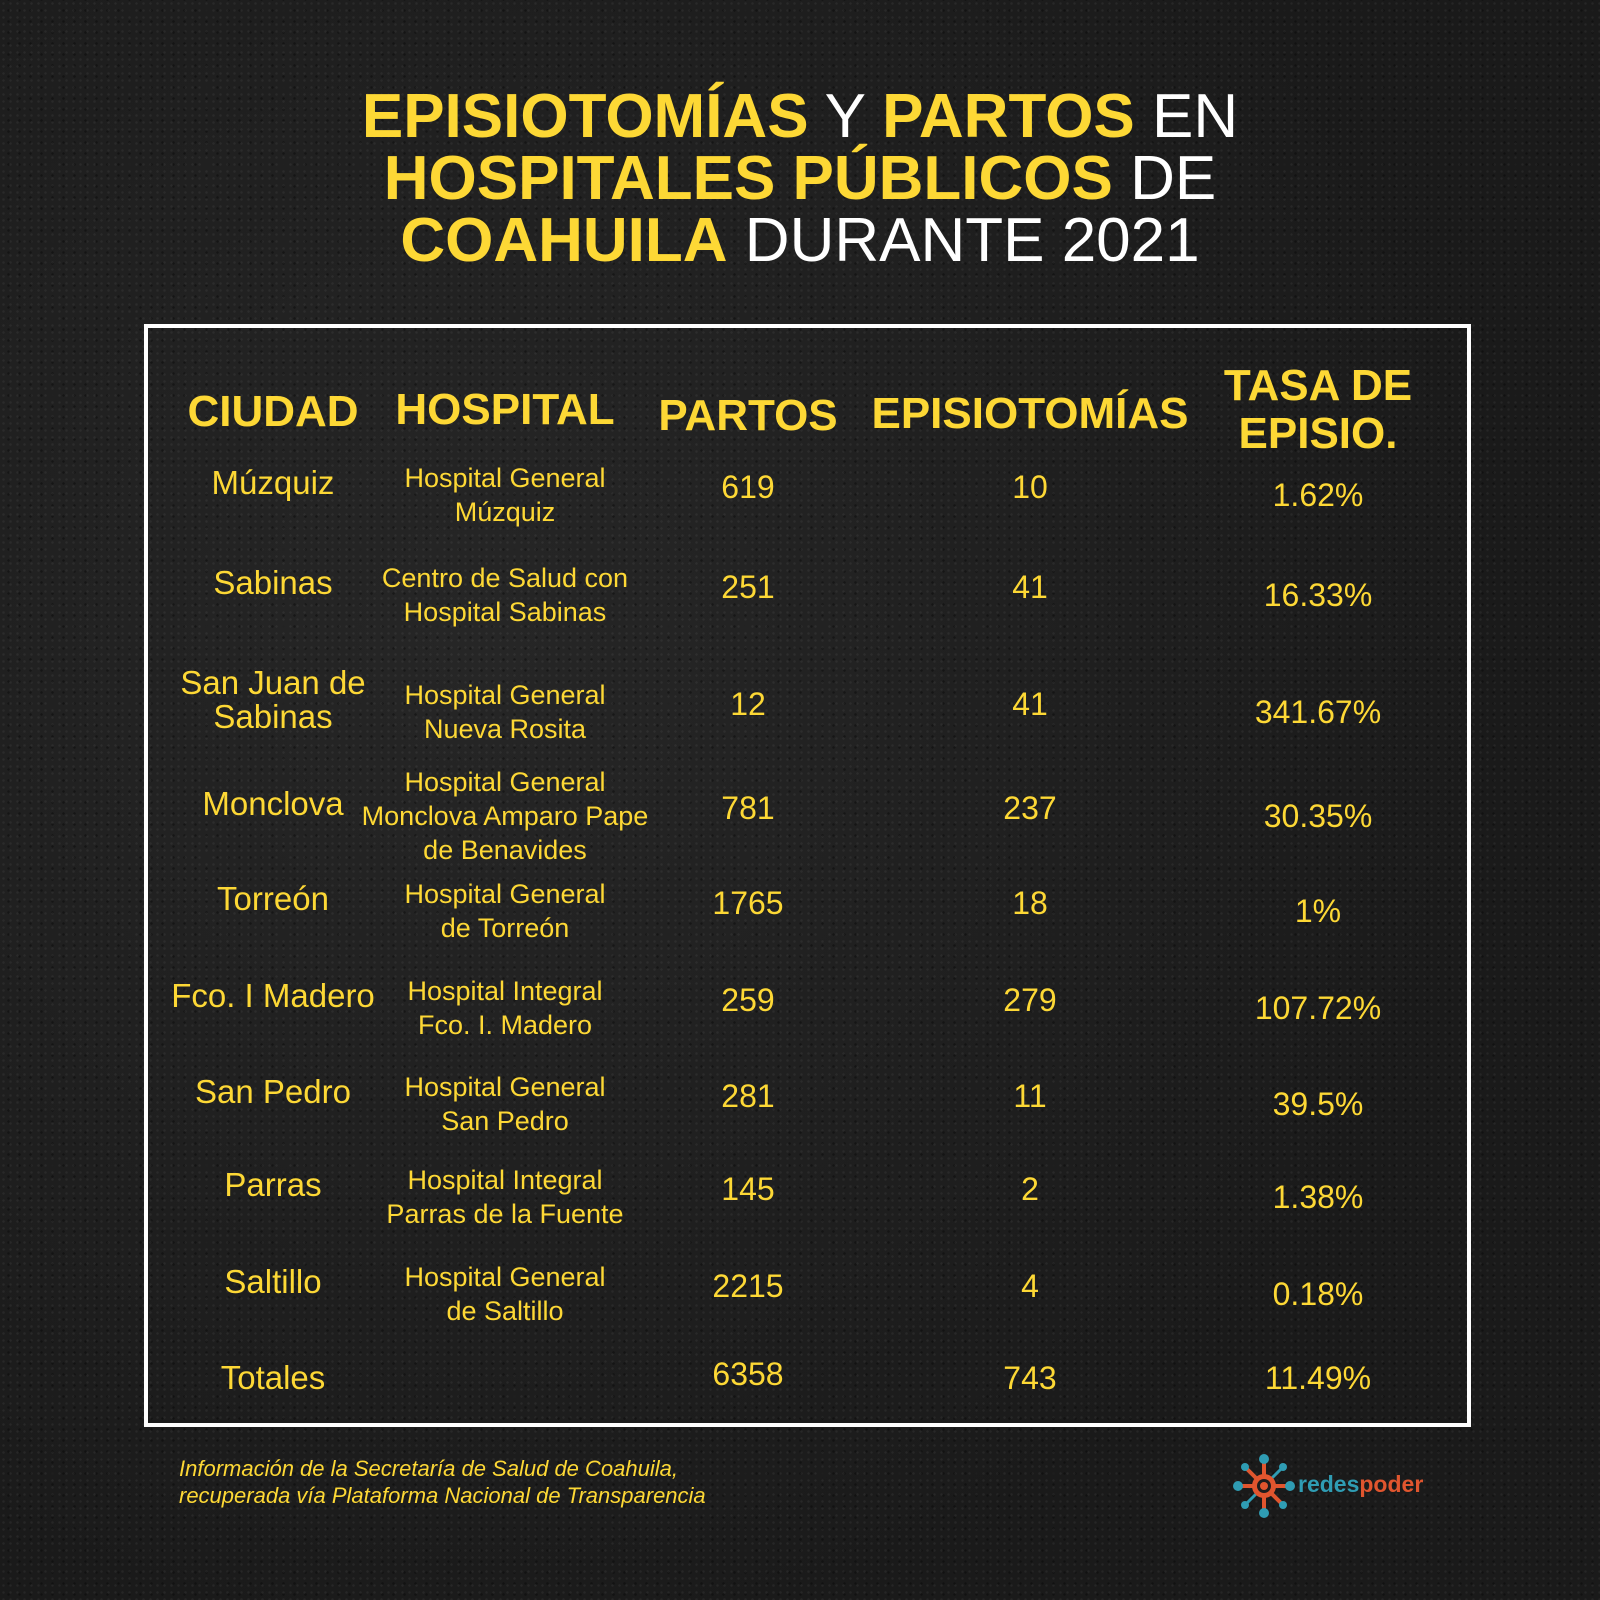 The width and height of the screenshot is (1600, 1600). What do you see at coordinates (273, 1091) in the screenshot?
I see `cell-ciudad: San Pedro` at bounding box center [273, 1091].